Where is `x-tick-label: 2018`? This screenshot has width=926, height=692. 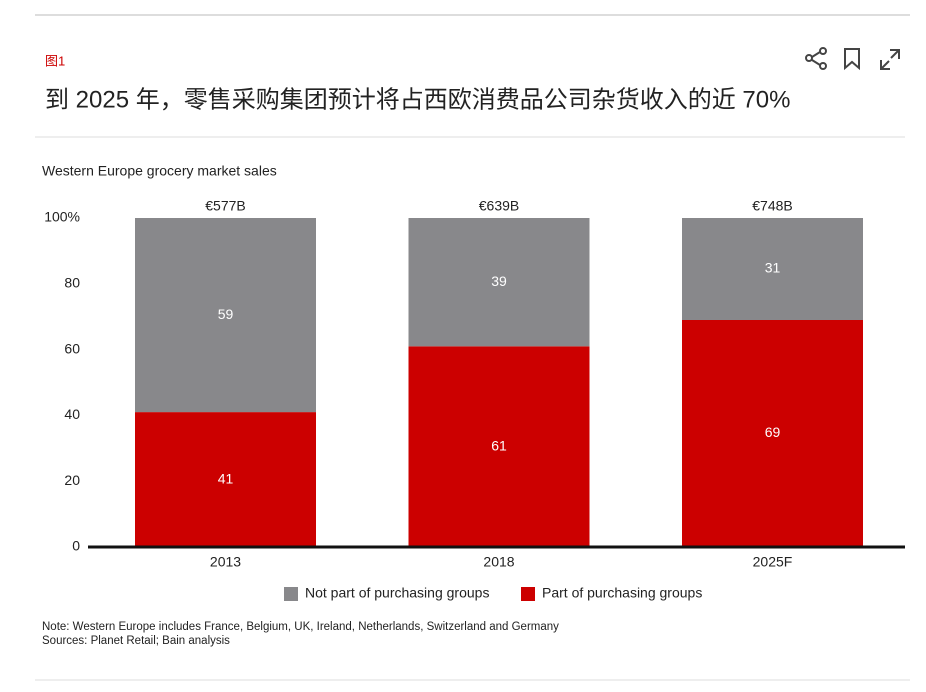 x-tick-label: 2018 is located at coordinates (498, 562).